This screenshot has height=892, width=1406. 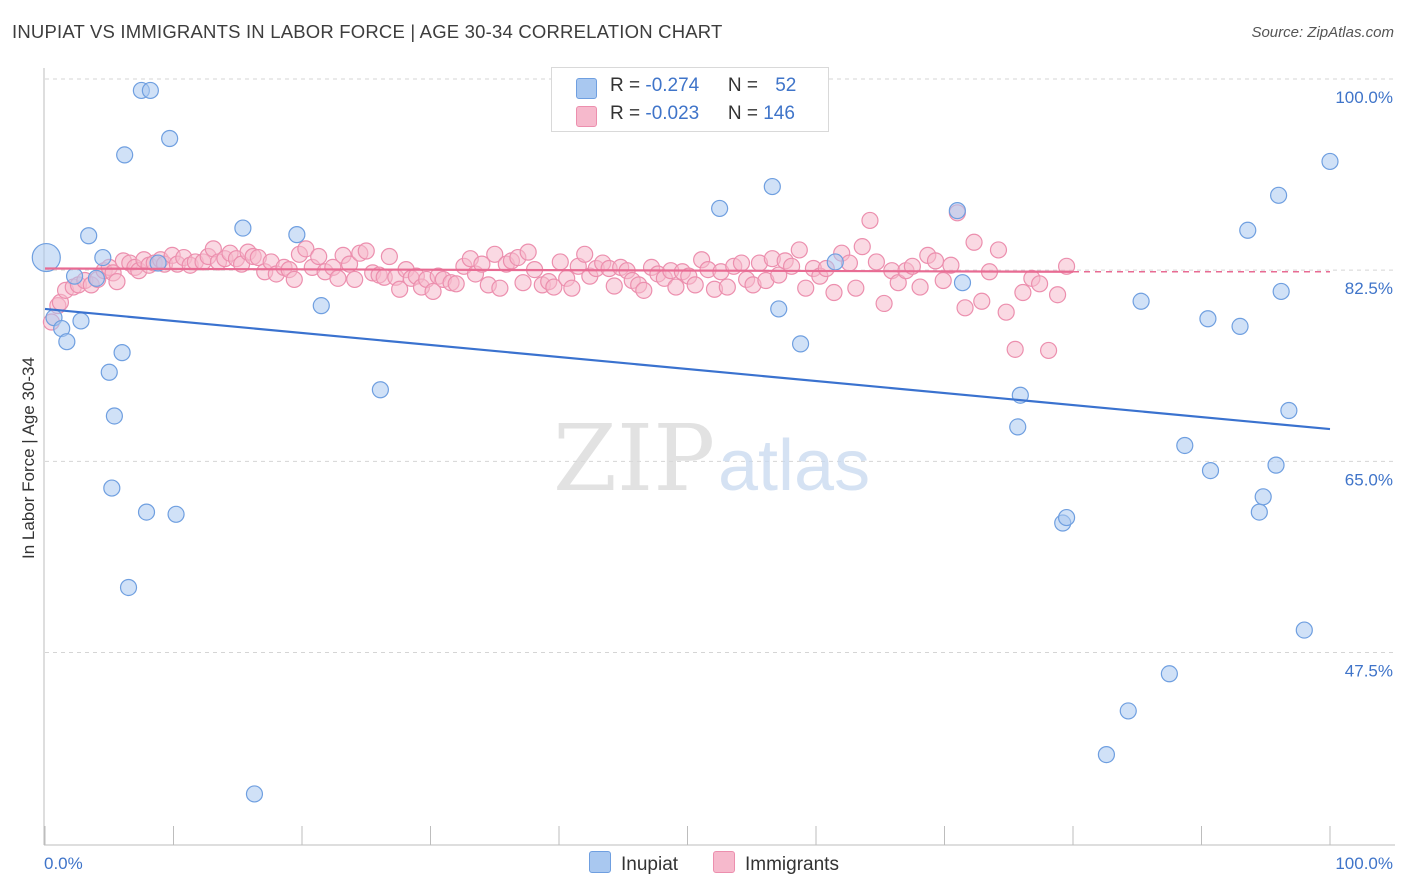 What do you see at coordinates (586, 116) in the screenshot?
I see `immigrants-swatch` at bounding box center [586, 116].